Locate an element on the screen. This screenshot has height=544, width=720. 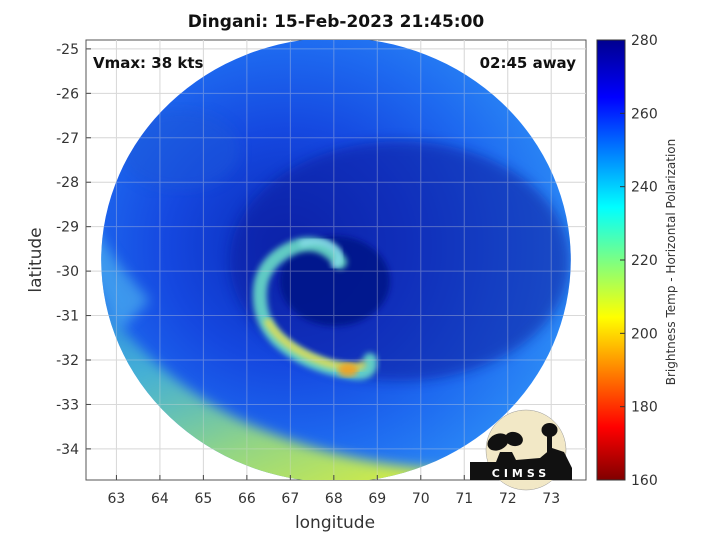
vmax-annotation: Vmax: 38 kts is located at coordinates (148, 63).